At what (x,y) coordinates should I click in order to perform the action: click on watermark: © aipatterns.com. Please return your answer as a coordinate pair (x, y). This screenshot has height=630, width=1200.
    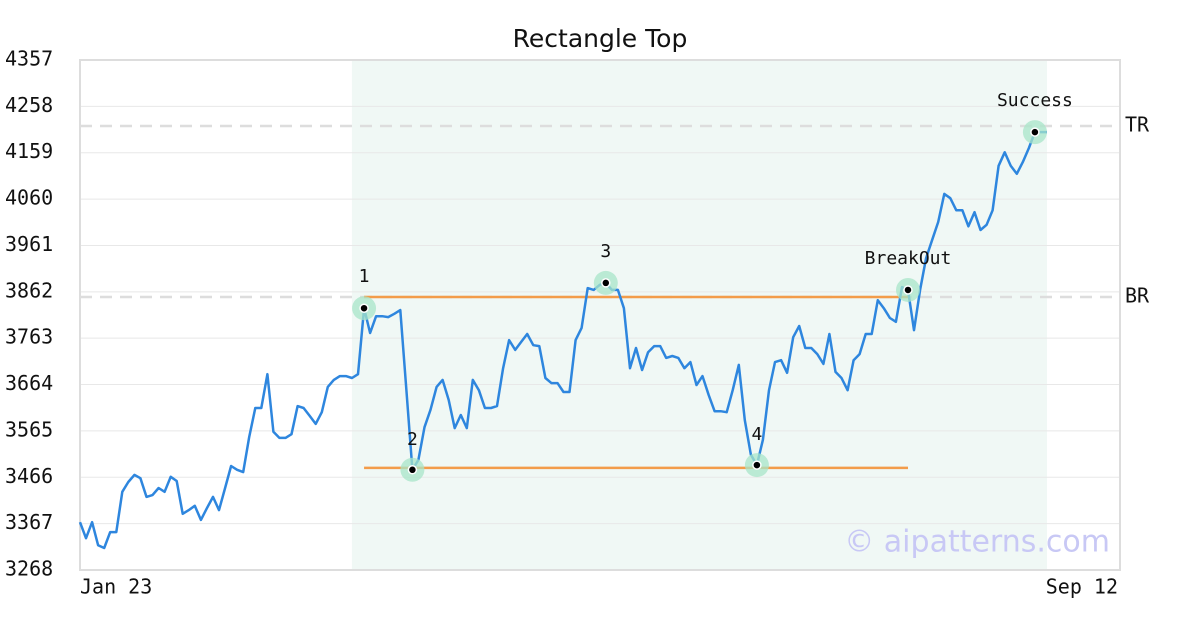
    Looking at the image, I should click on (977, 542).